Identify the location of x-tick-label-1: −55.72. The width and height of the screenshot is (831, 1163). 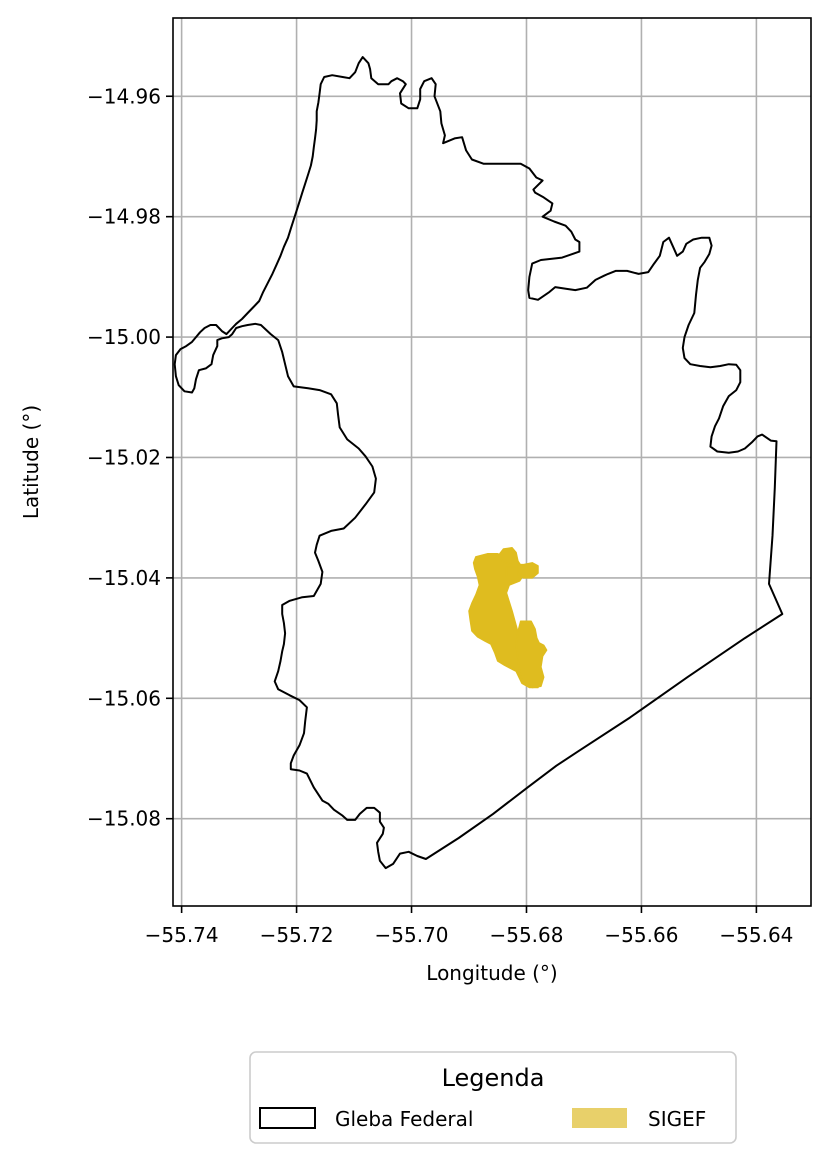
(297, 935).